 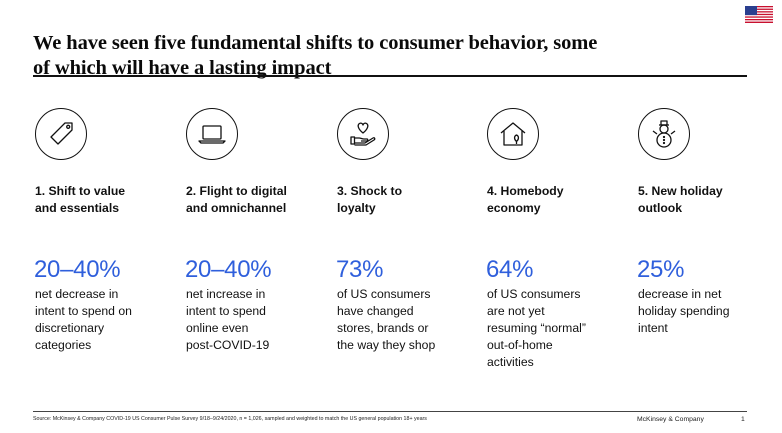 I want to click on shift-title: 5. New holiday outlook, so click(x=680, y=199).